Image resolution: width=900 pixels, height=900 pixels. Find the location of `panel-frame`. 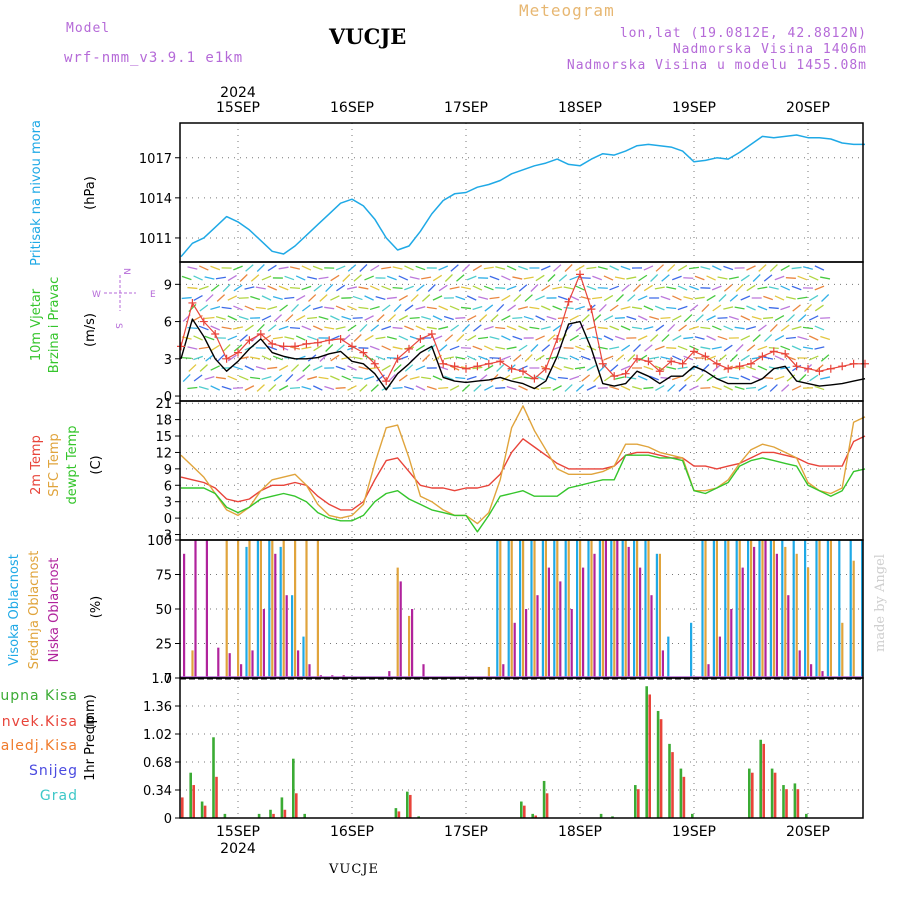

panel-frame is located at coordinates (521, 192).